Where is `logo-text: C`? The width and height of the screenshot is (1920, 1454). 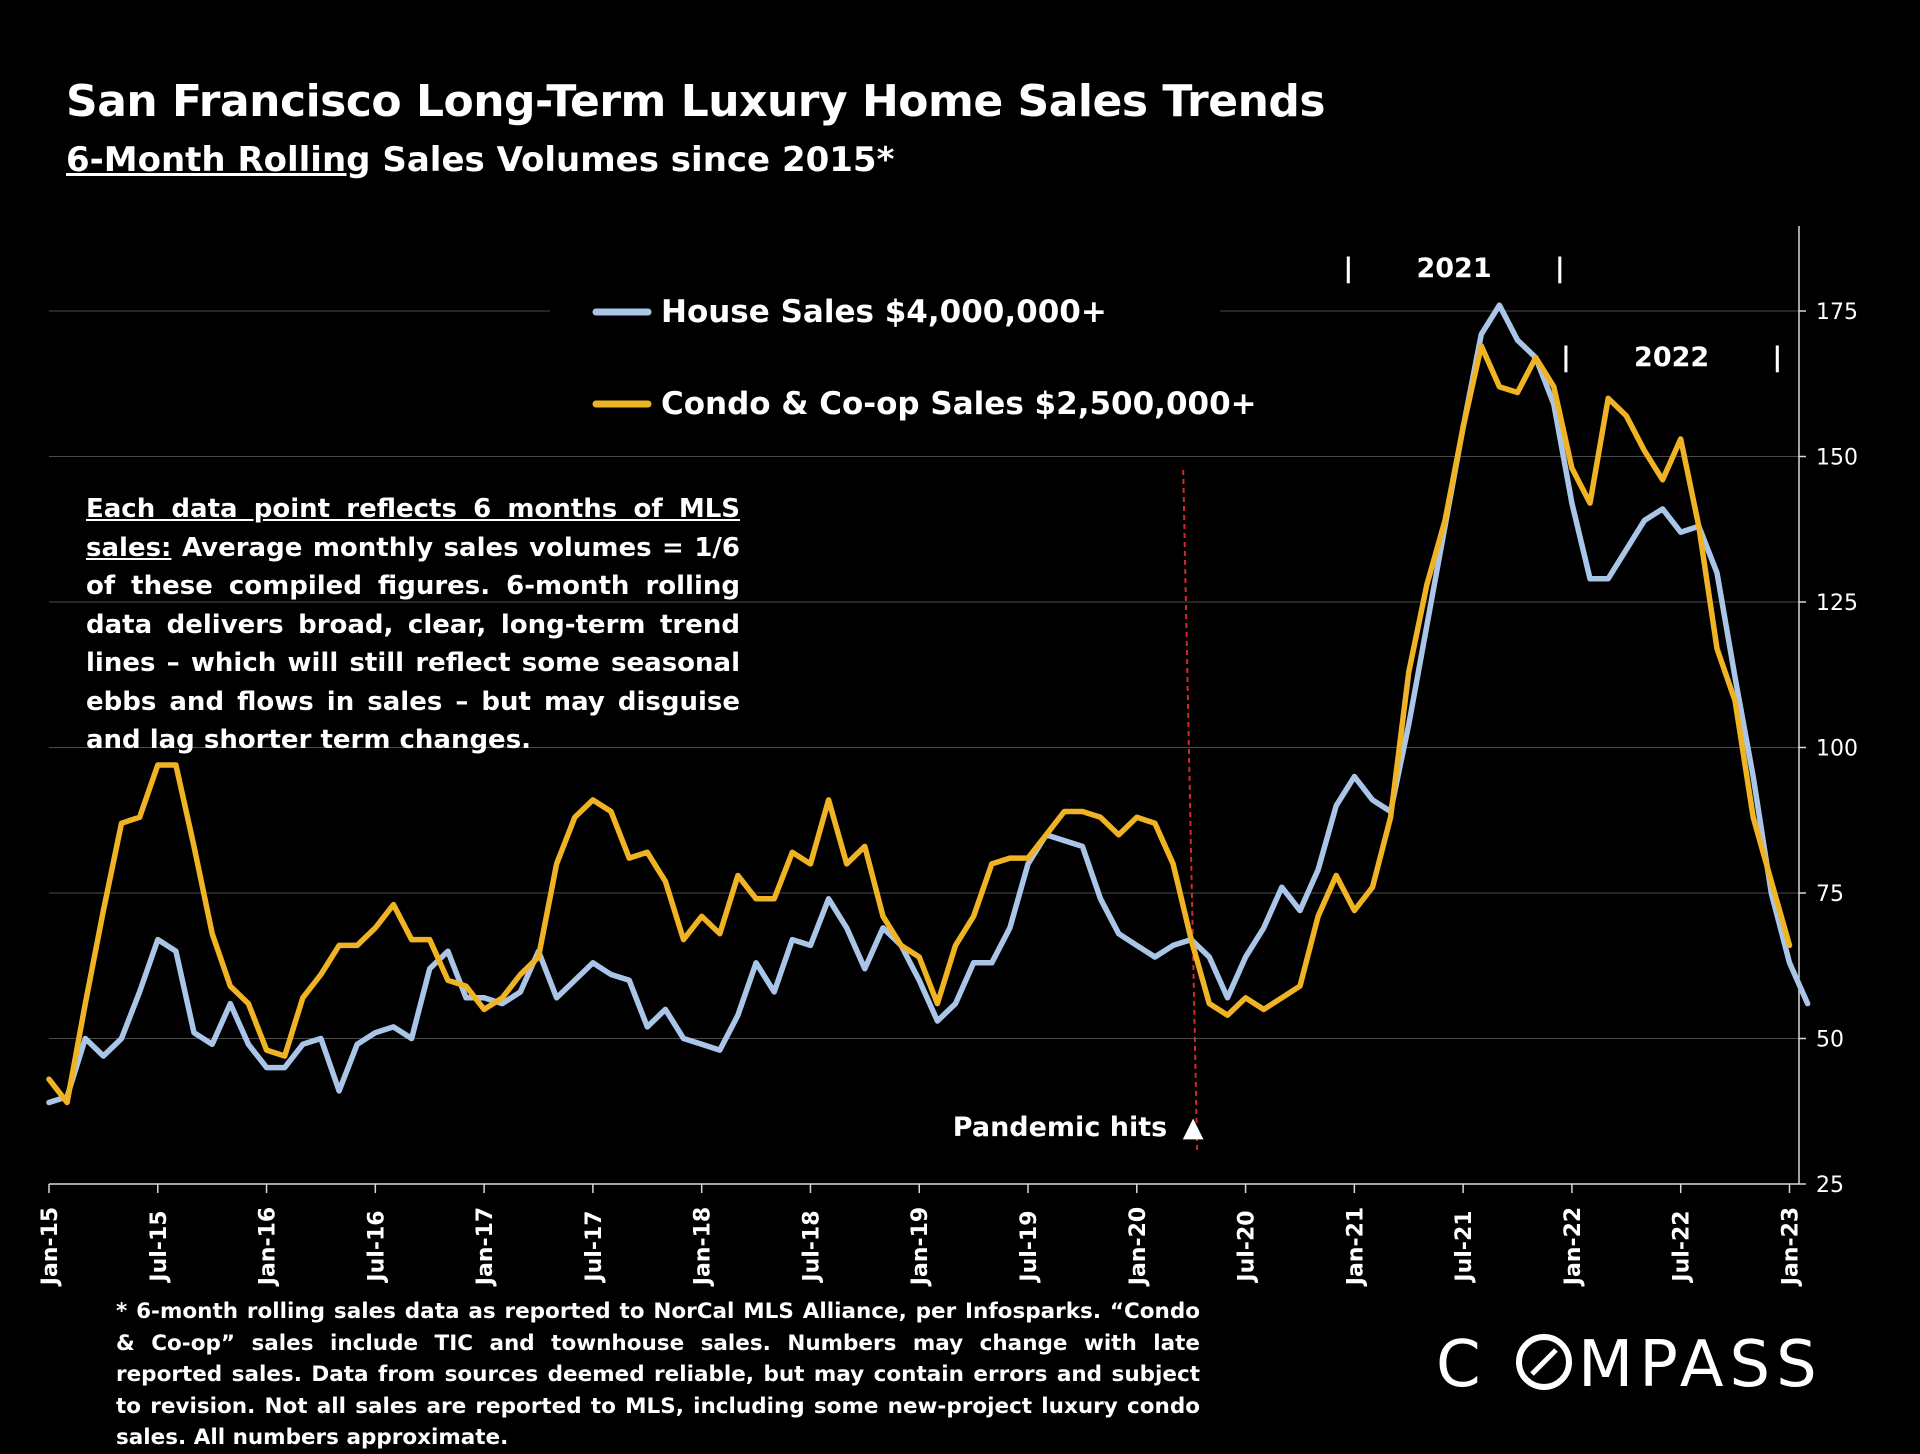 logo-text: C is located at coordinates (1461, 1362).